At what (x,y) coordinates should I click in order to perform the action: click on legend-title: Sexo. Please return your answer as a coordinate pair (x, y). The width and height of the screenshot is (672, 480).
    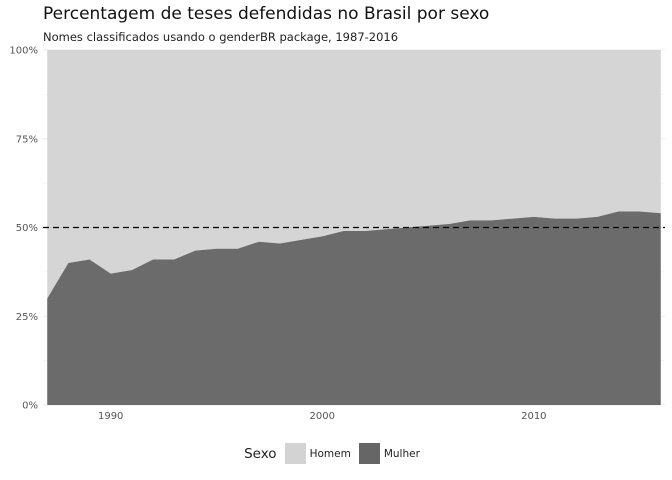
    Looking at the image, I should click on (260, 453).